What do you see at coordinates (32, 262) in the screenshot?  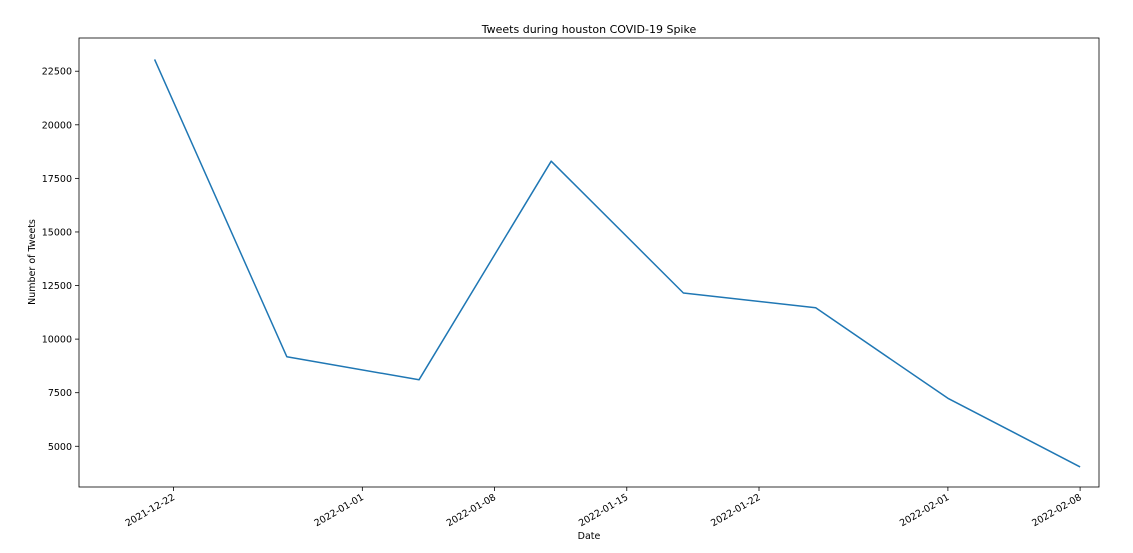 I see `y-axis-label: Number of Tweets` at bounding box center [32, 262].